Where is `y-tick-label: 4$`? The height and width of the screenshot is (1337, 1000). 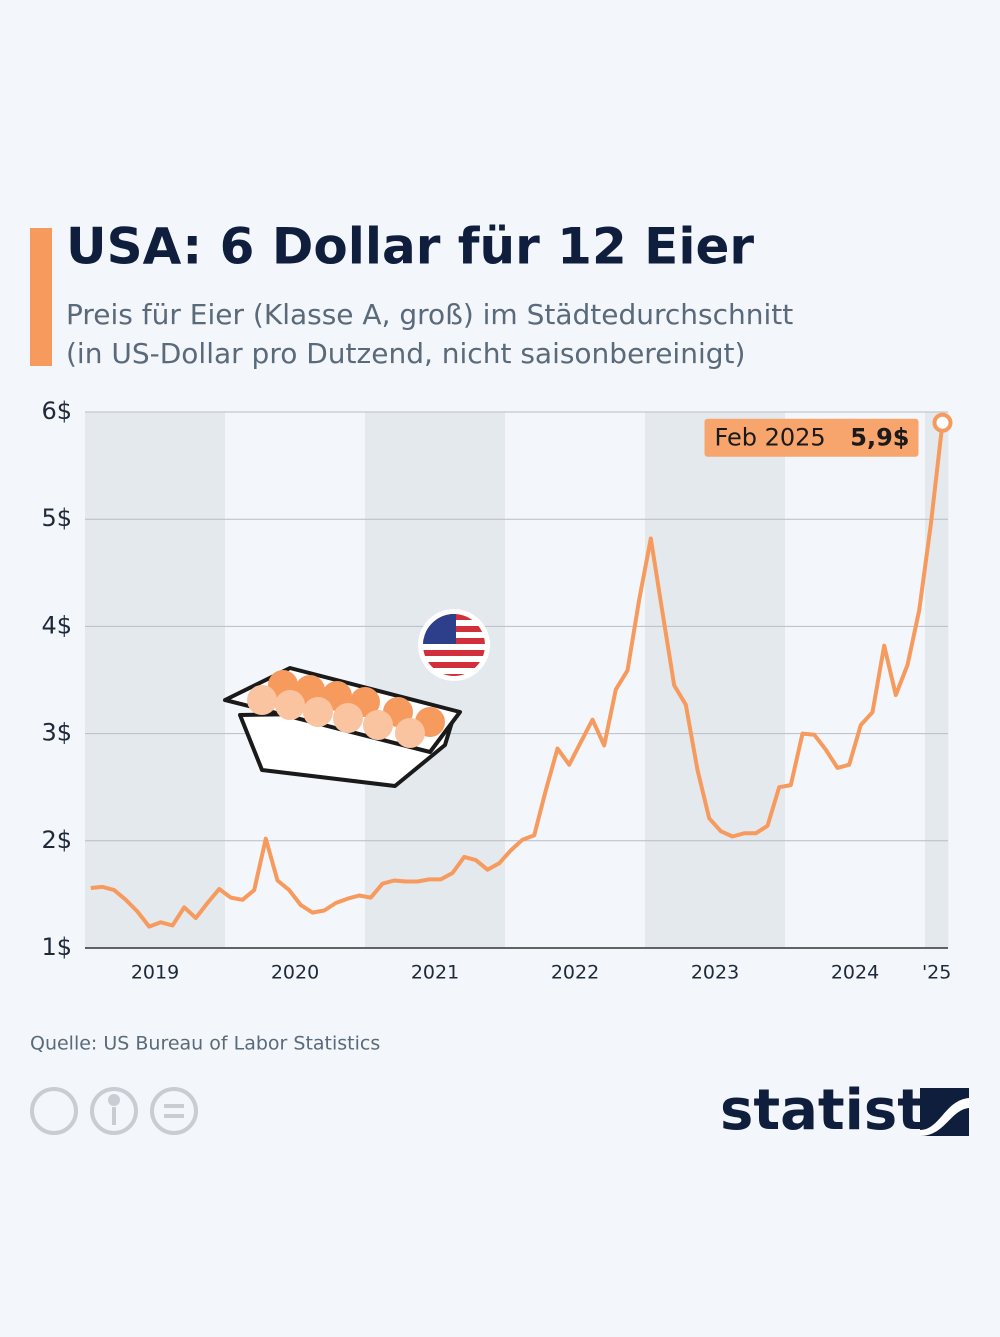 y-tick-label: 4$ is located at coordinates (56, 625).